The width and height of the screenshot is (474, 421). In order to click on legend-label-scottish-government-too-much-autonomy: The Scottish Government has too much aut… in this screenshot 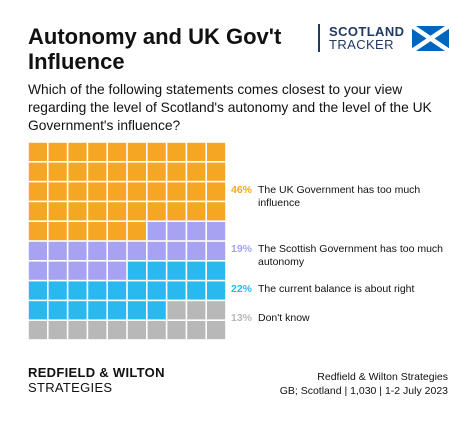, I will do `click(351, 255)`.